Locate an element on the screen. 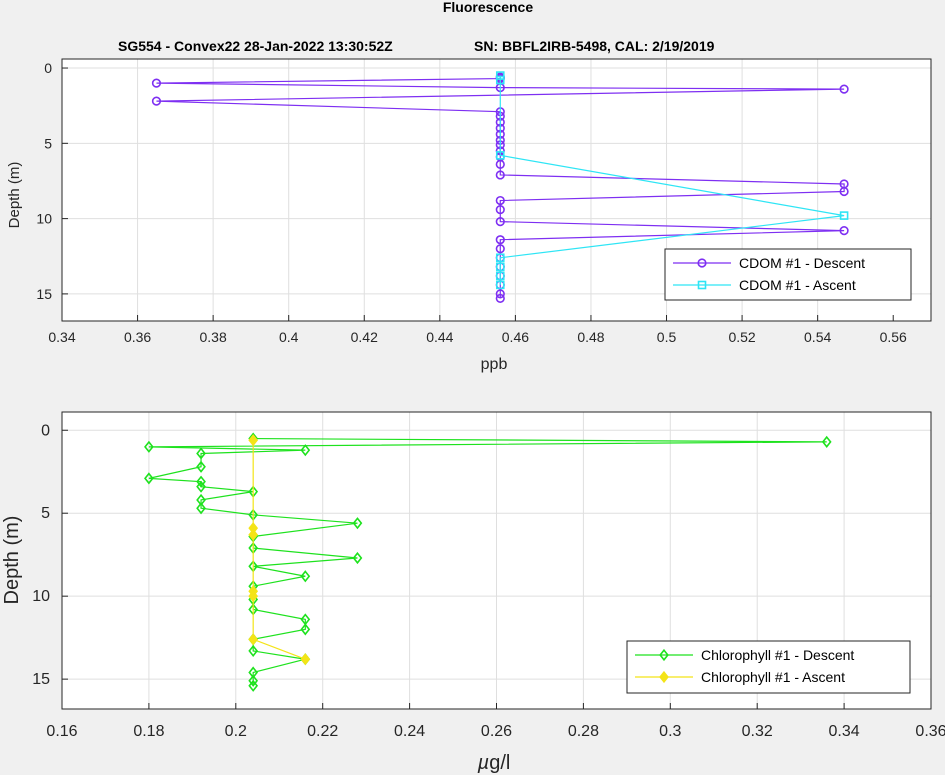 This screenshot has width=945, height=775. cdom-xtick-label: 0.5 is located at coordinates (667, 337).